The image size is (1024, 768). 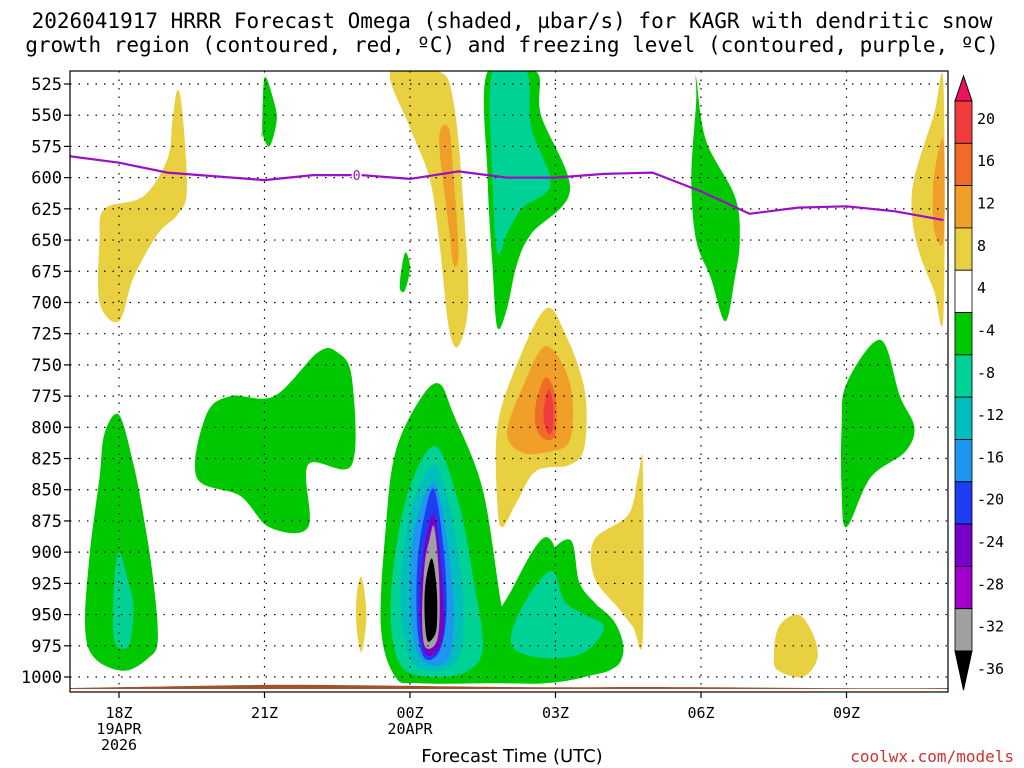 I want to click on colorbar-label-2: 12, so click(x=986, y=204).